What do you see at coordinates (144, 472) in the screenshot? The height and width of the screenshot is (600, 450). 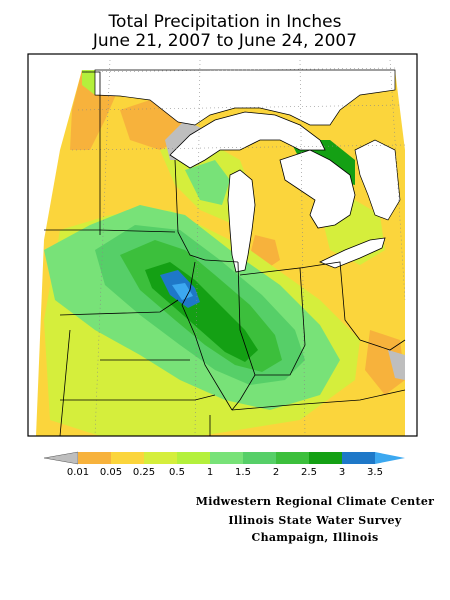 I see `legend-label-0-25: 0.25` at bounding box center [144, 472].